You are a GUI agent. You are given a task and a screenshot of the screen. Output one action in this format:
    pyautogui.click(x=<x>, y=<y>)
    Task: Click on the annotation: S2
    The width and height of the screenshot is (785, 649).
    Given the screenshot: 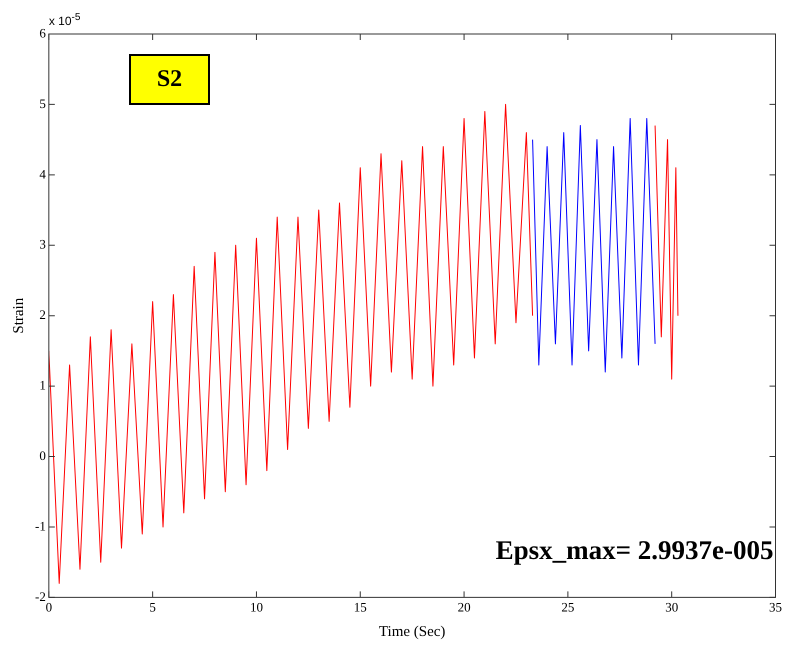 What is the action you would take?
    pyautogui.click(x=169, y=79)
    